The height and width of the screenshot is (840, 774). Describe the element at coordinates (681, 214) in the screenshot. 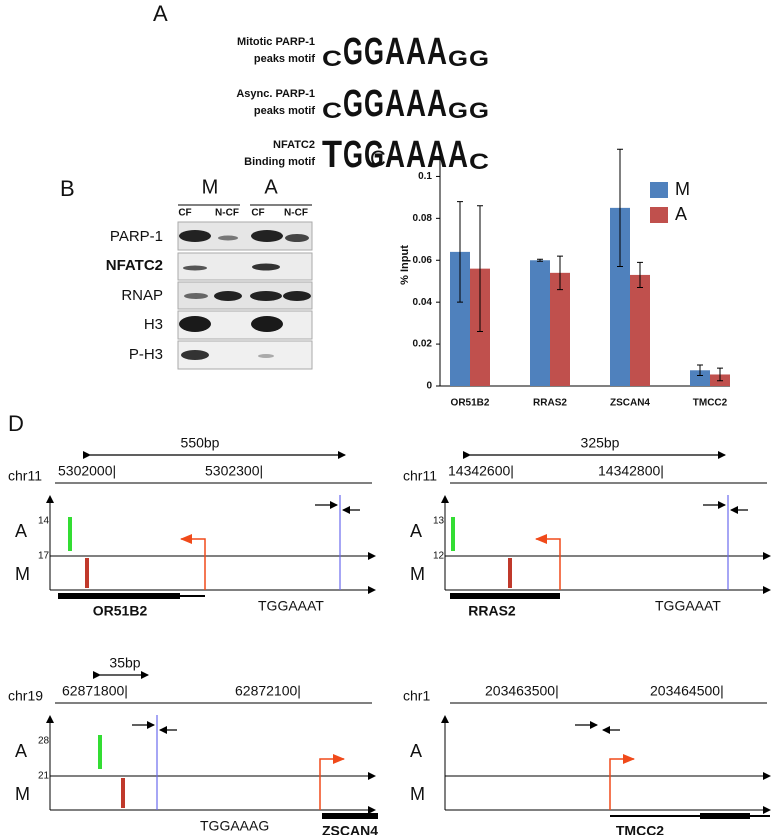

I see `legend-label: A` at that location.